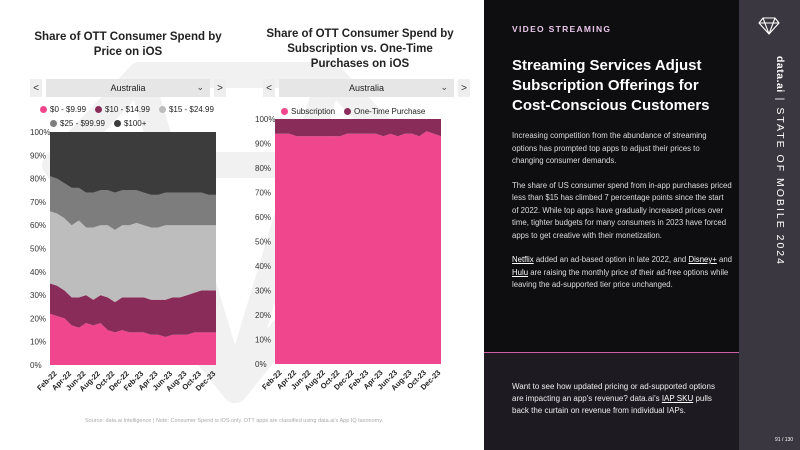 The height and width of the screenshot is (450, 800). I want to click on chart1-prev-button: <, so click(36, 88).